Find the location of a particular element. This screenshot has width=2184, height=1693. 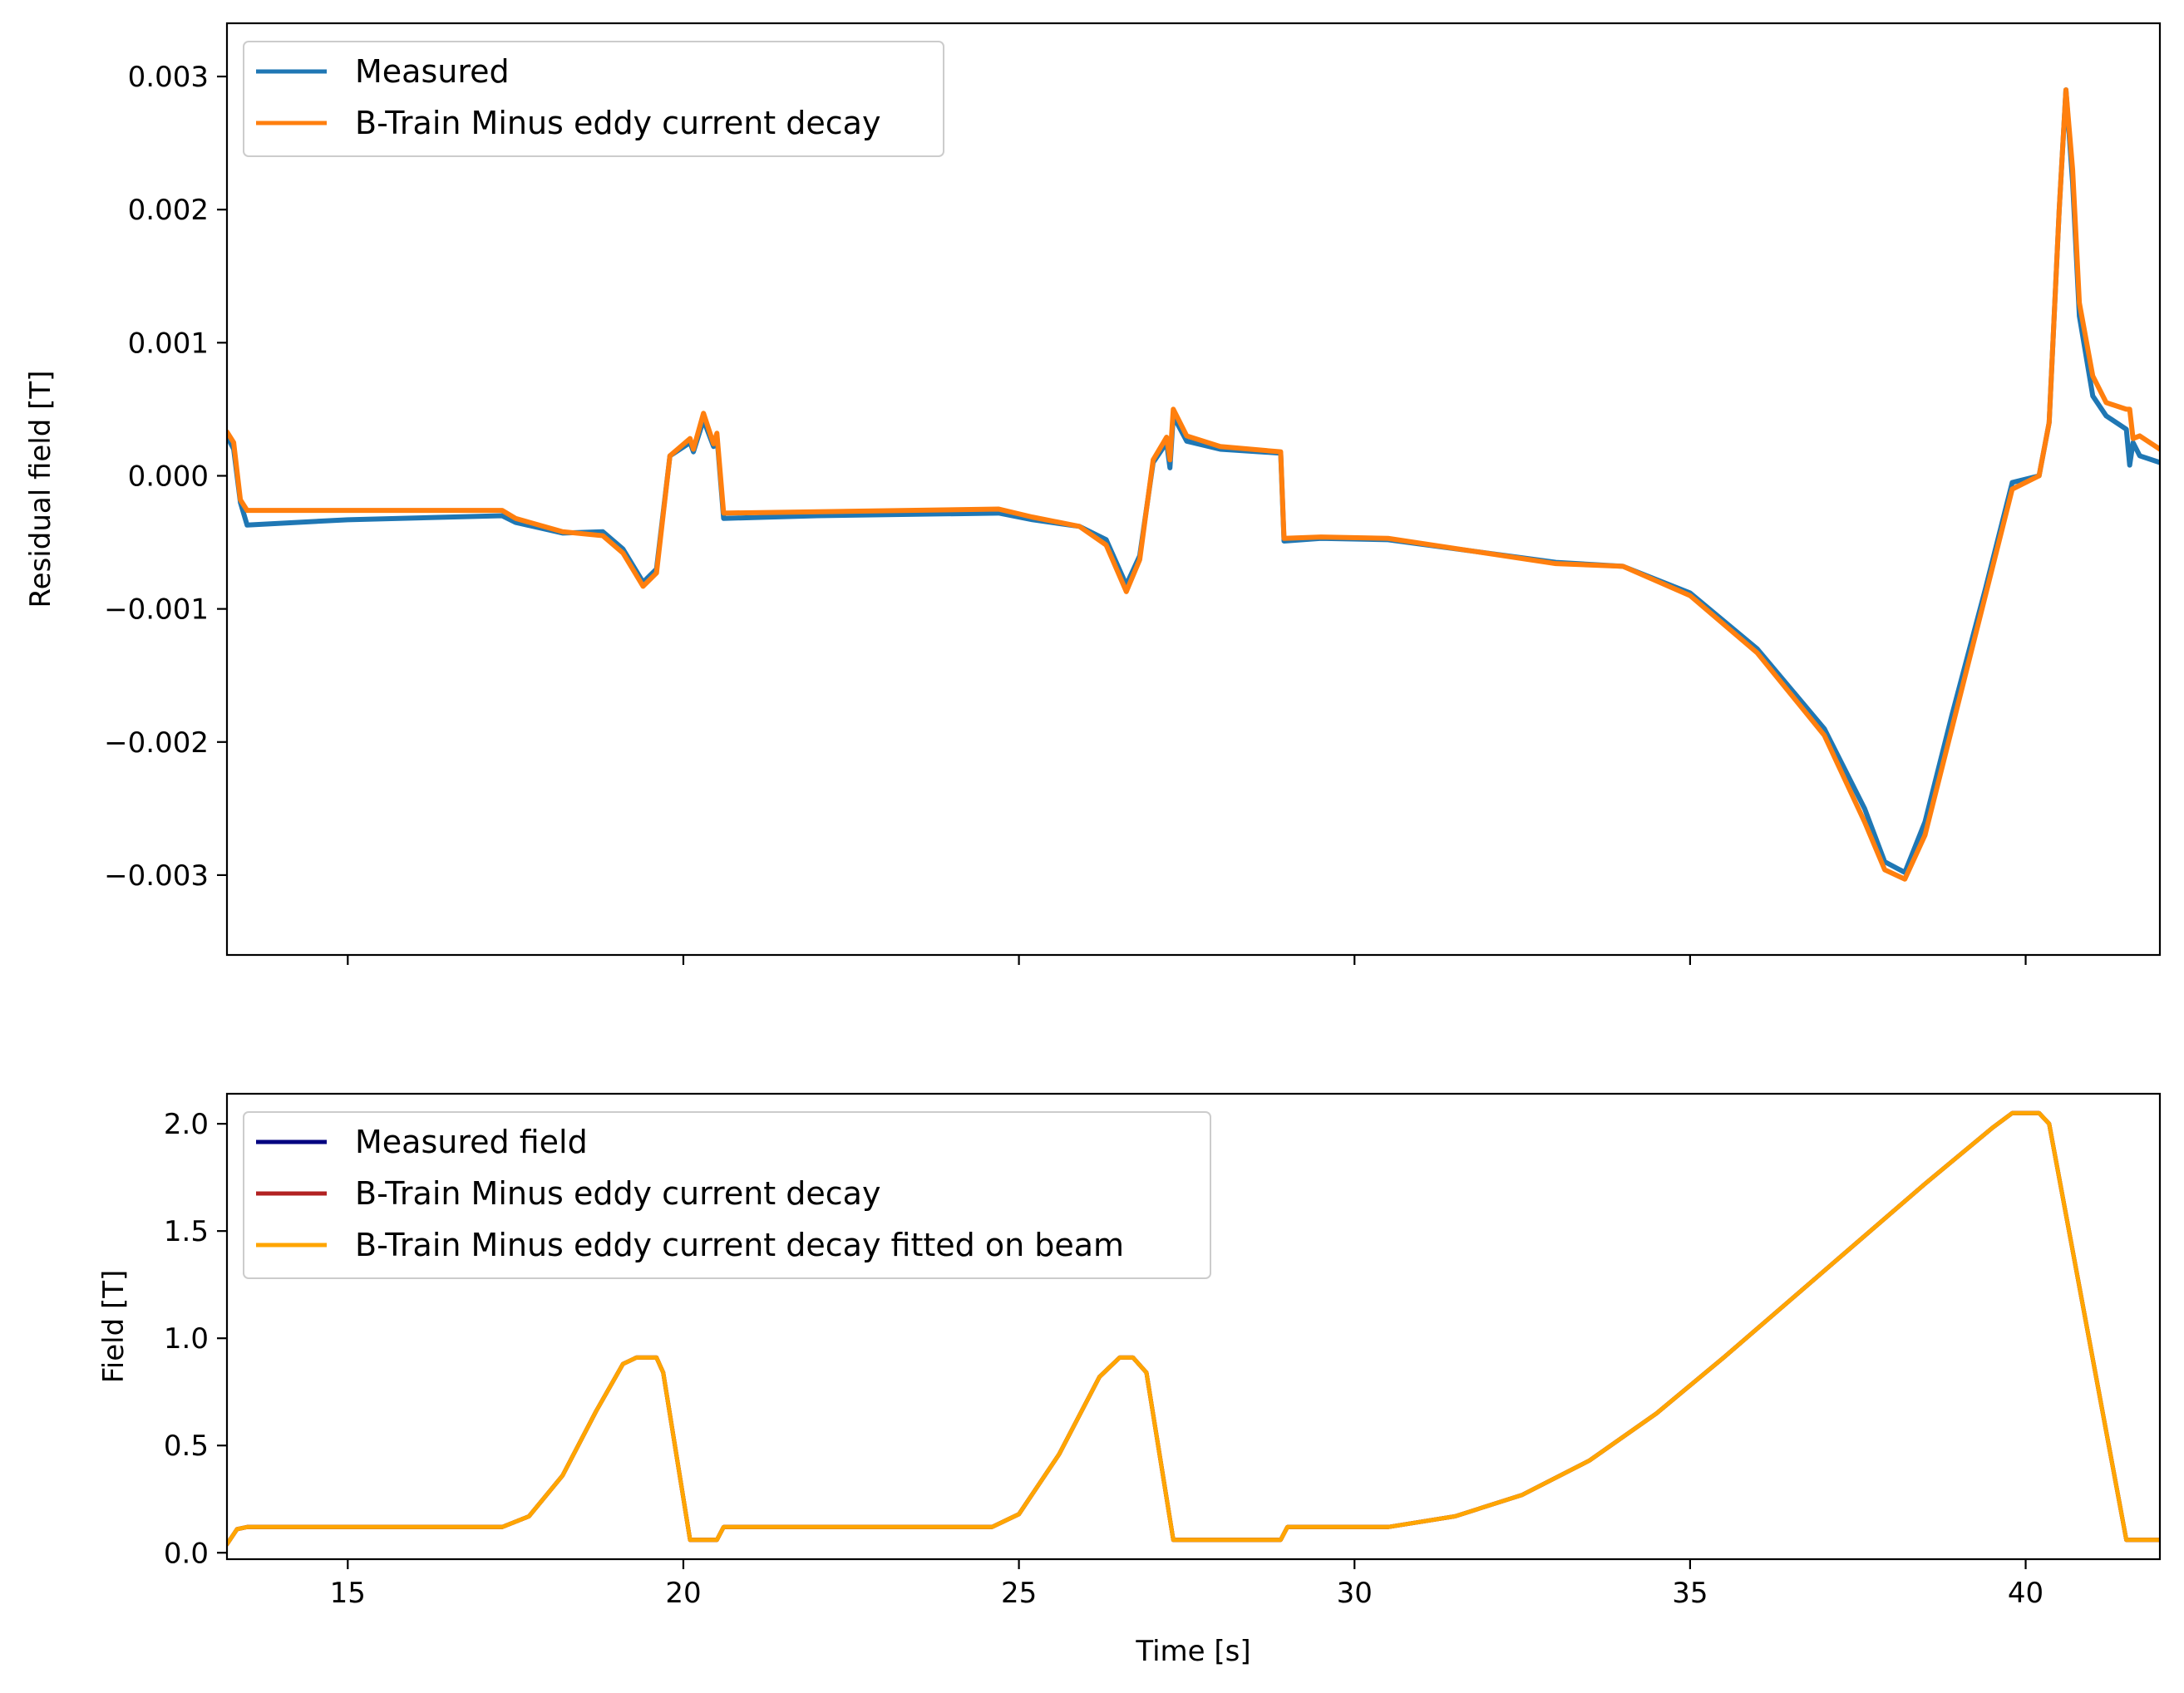

bottom-x-tick-label-3: 30 is located at coordinates (1355, 1593).